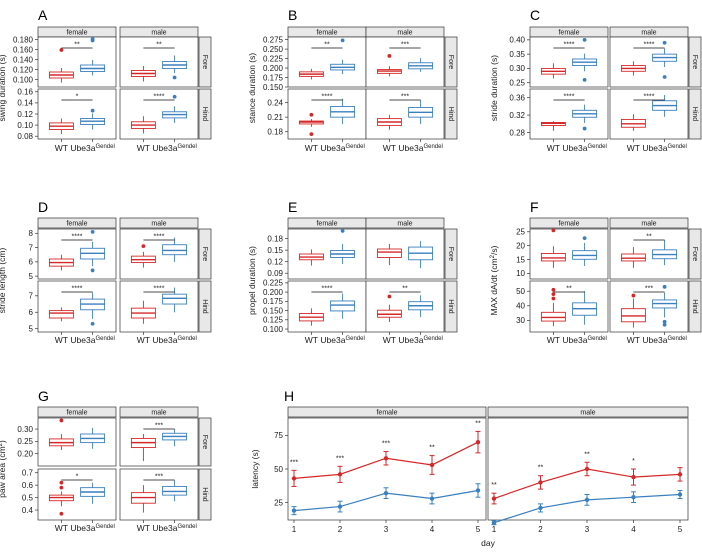  What do you see at coordinates (343, 306) in the screenshot?
I see `box-body` at bounding box center [343, 306].